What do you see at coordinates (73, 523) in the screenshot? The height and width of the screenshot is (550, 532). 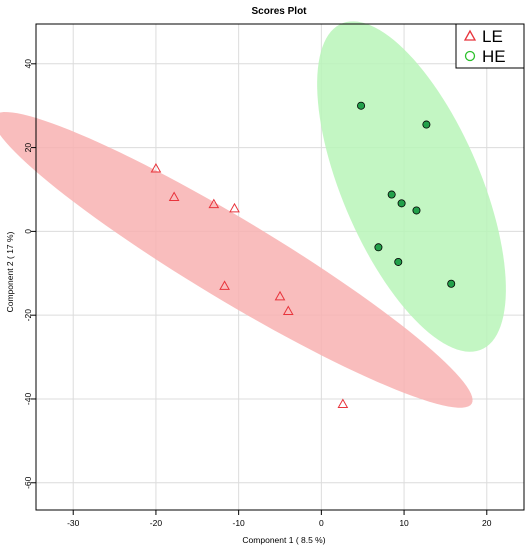 I see `x-tick-label: -30` at bounding box center [73, 523].